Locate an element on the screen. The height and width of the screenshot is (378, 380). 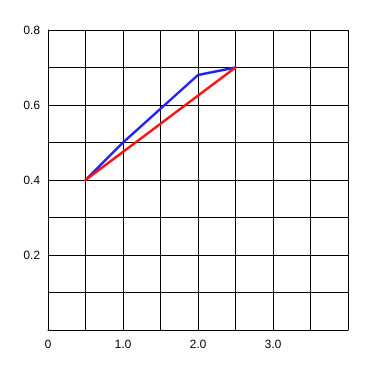
x-tick-label: 3.0 is located at coordinates (273, 344).